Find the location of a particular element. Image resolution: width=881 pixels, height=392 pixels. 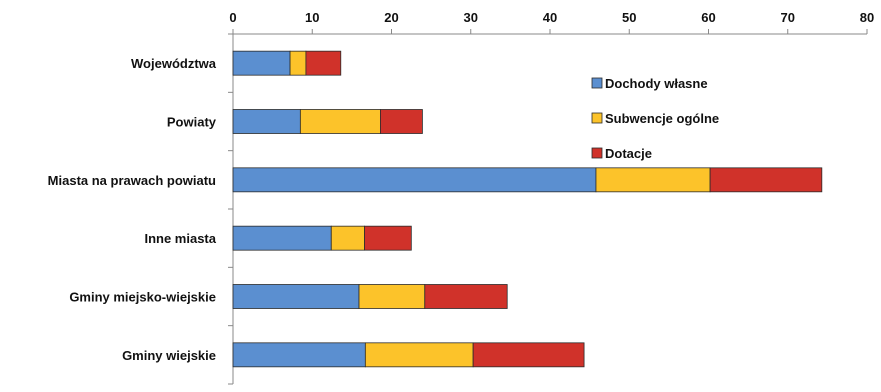

x-tick-label: 50 is located at coordinates (629, 17).